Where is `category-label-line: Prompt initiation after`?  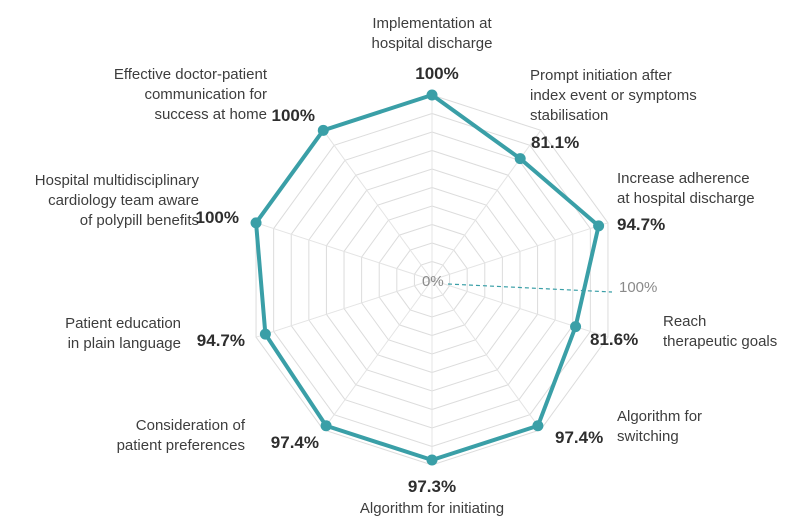
category-label-line: Prompt initiation after is located at coordinates (601, 75).